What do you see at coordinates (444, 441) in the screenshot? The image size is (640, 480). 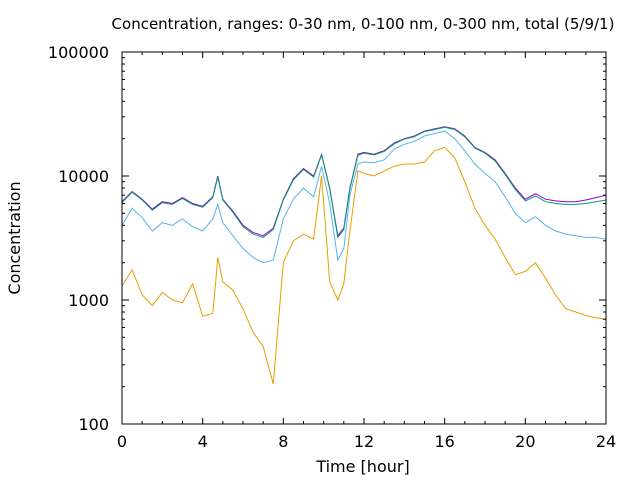 I see `x-tick-label: 16` at bounding box center [444, 441].